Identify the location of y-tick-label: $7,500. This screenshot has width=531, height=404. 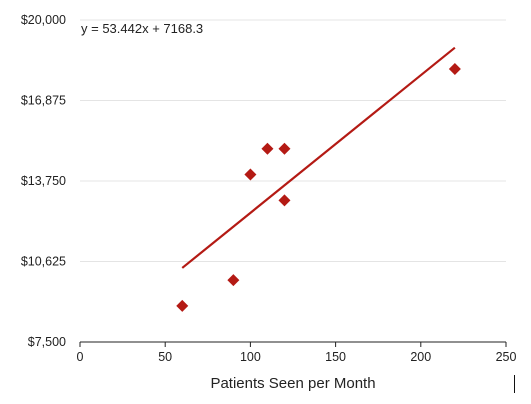
(47, 342).